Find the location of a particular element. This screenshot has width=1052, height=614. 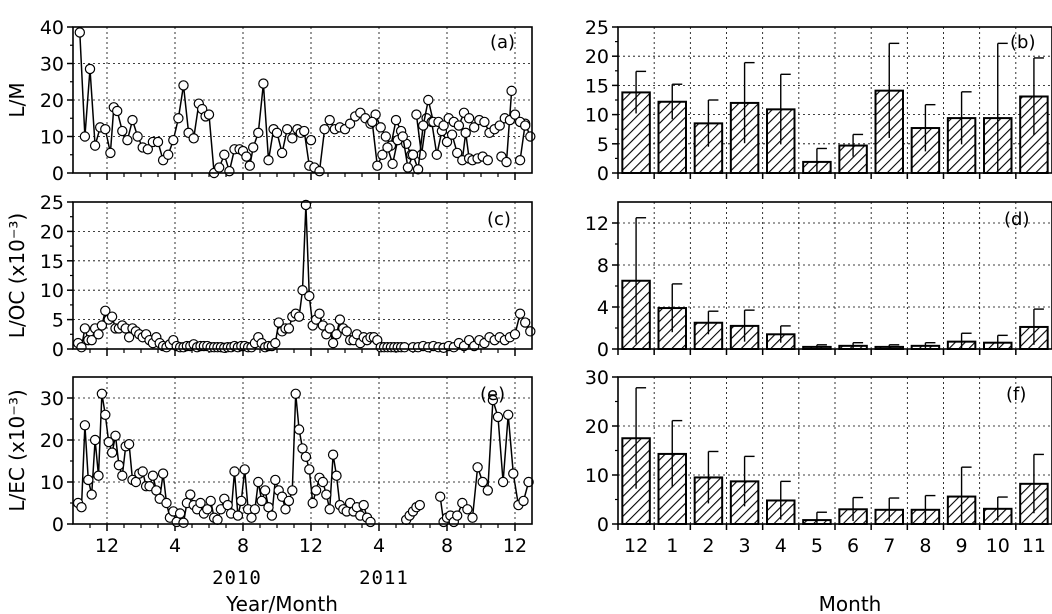

panel-a: 0 10 20 30 40 (a) L/M is located at coordinates (270, 101).